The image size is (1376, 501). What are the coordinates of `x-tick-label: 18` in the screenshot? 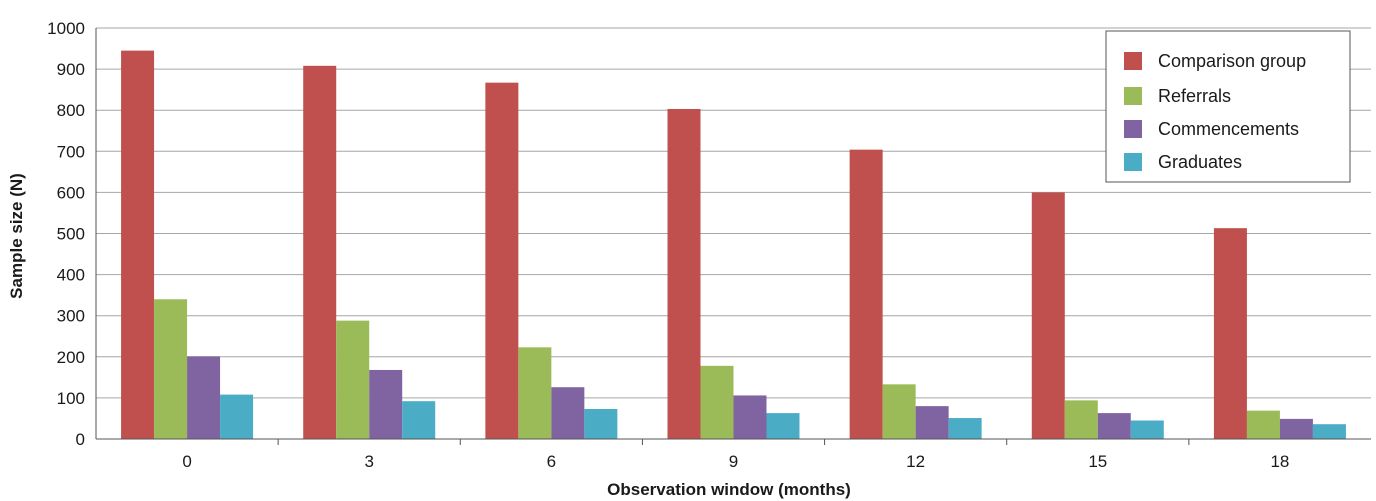 It's located at (1279, 461).